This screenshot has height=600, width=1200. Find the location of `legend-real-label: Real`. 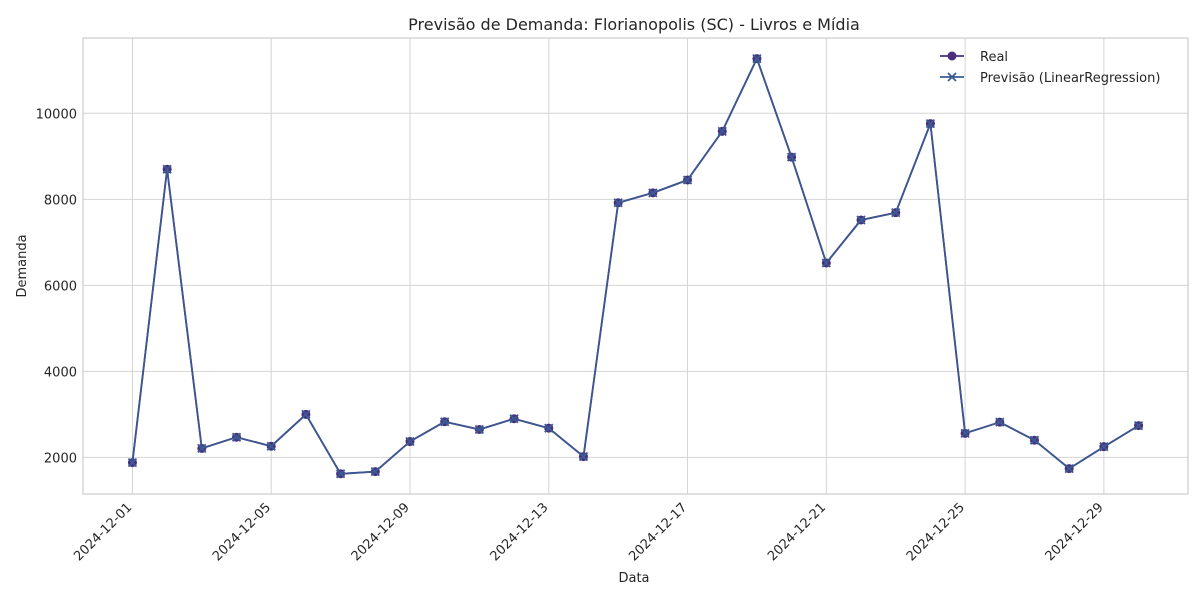

legend-real-label: Real is located at coordinates (994, 57).